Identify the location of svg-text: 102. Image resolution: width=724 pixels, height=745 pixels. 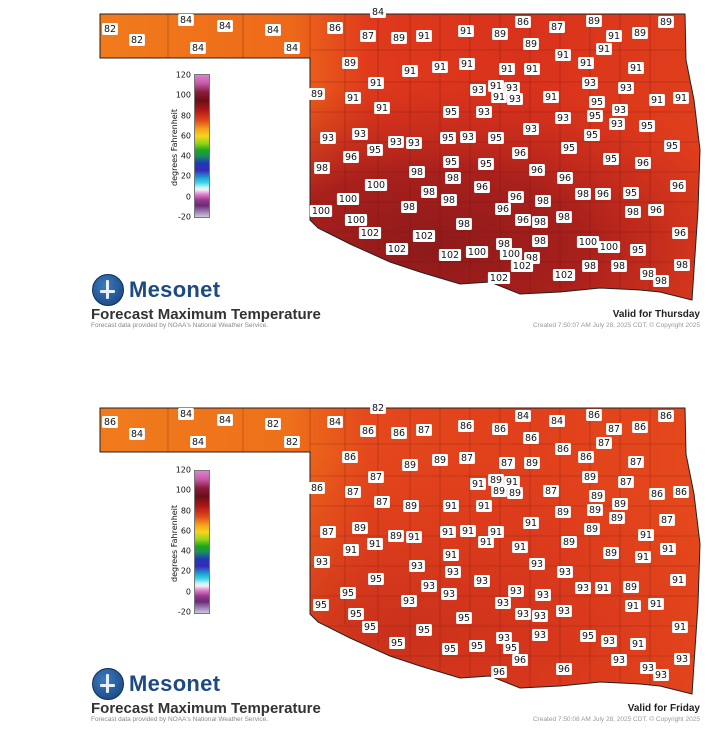
(522, 266).